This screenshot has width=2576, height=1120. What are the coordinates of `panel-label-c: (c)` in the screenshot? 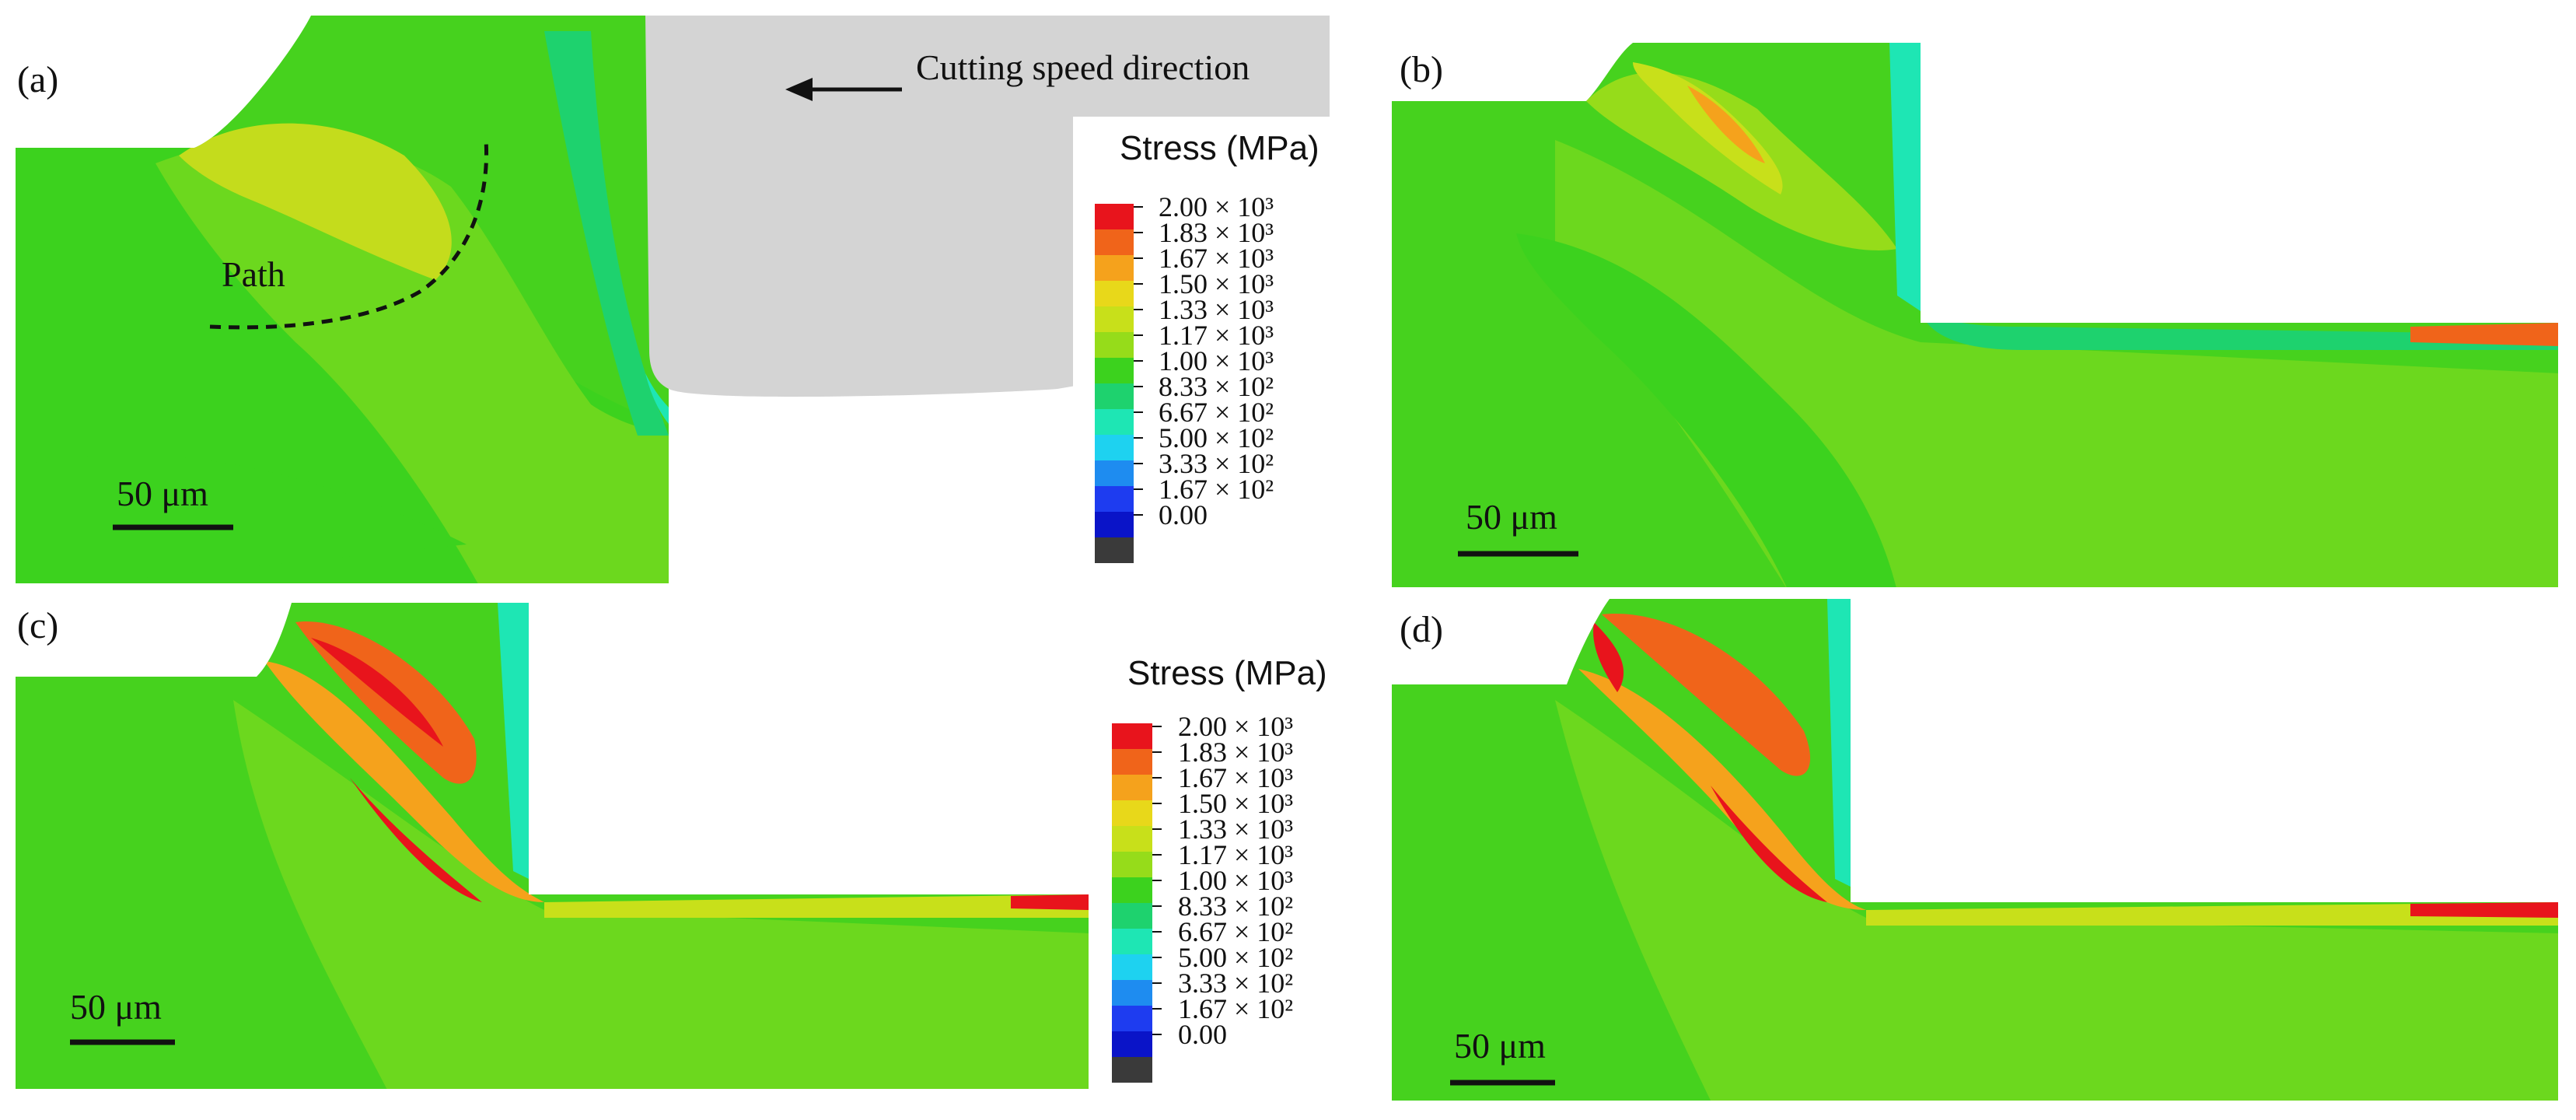 It's located at (37, 626).